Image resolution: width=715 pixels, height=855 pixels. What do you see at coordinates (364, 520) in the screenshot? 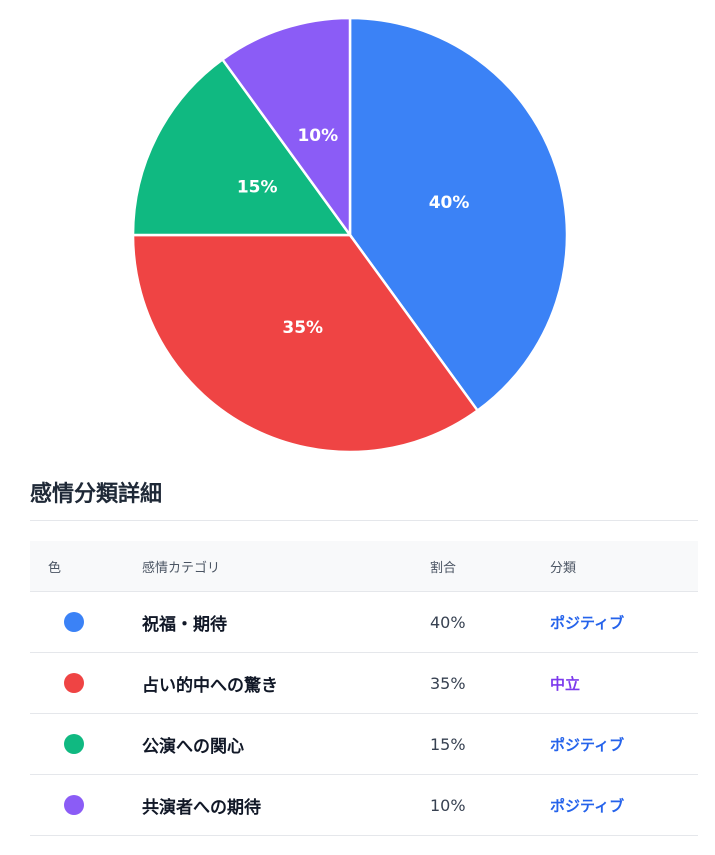
I see `title-divider` at bounding box center [364, 520].